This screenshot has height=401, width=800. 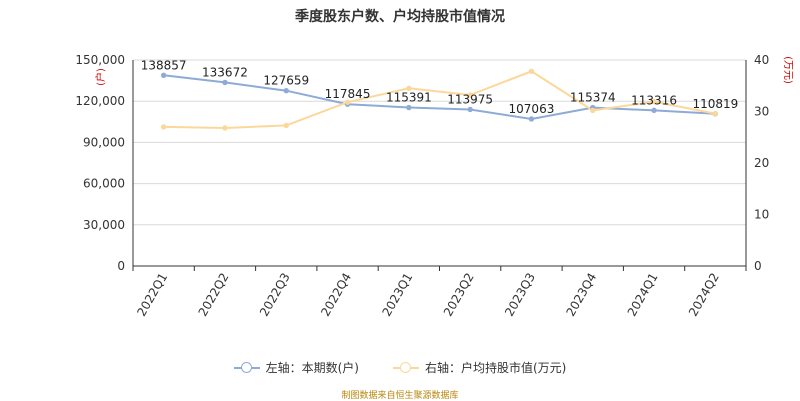 What do you see at coordinates (400, 396) in the screenshot?
I see `source-note: 制图数据来自恒生聚源数据库` at bounding box center [400, 396].